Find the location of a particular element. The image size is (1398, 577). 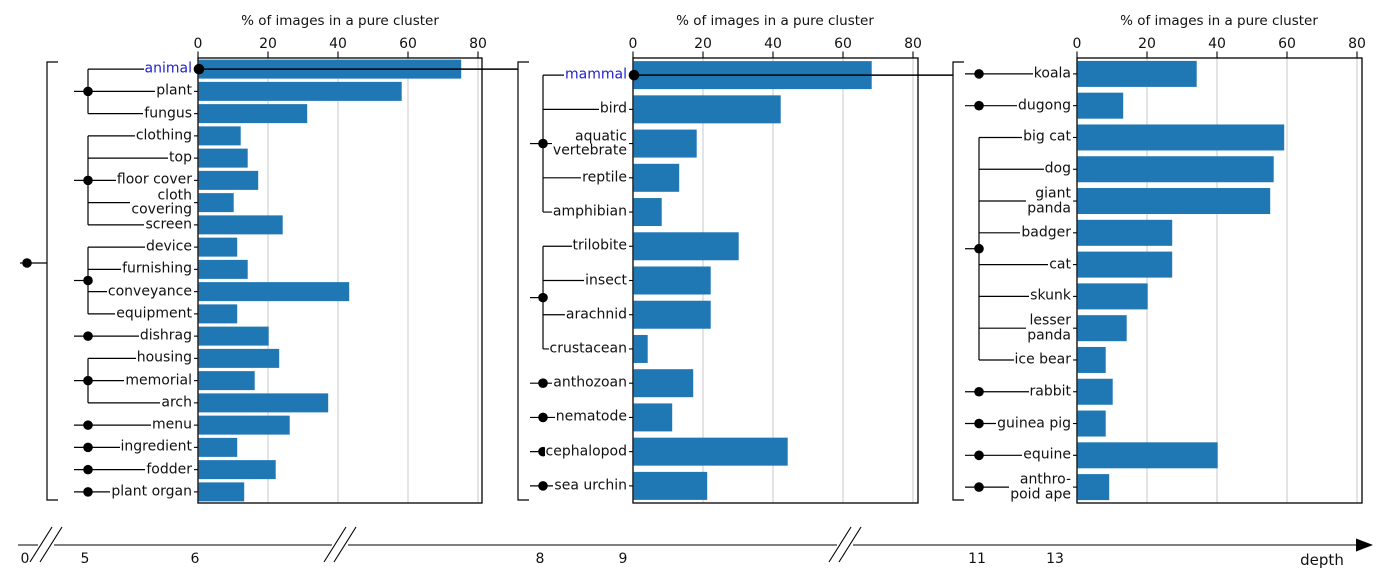

bar-cat is located at coordinates (1125, 264).